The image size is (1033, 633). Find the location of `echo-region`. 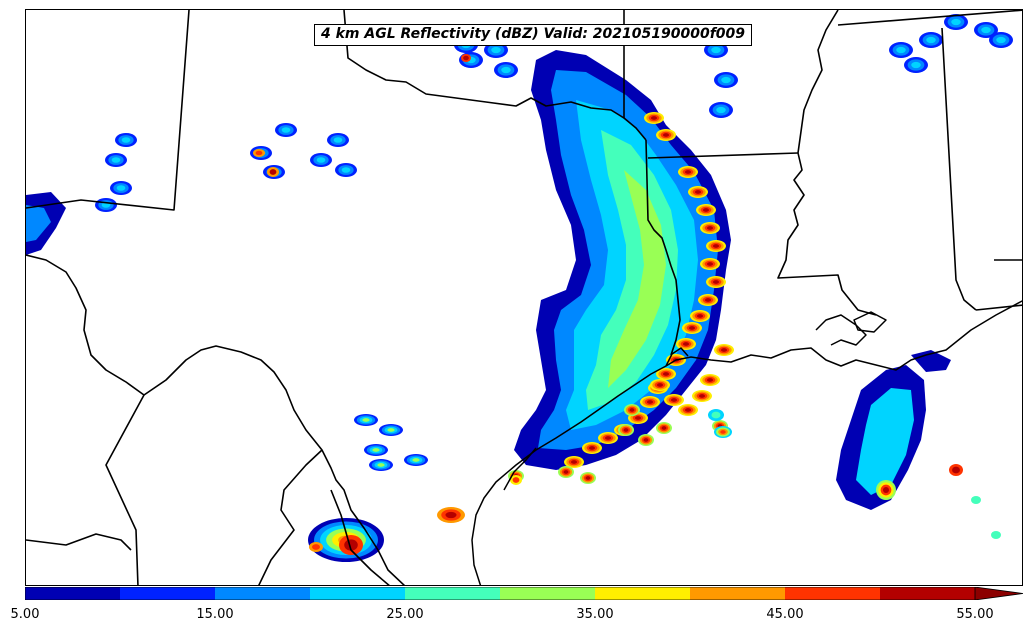

echo-region is located at coordinates (38, 223).